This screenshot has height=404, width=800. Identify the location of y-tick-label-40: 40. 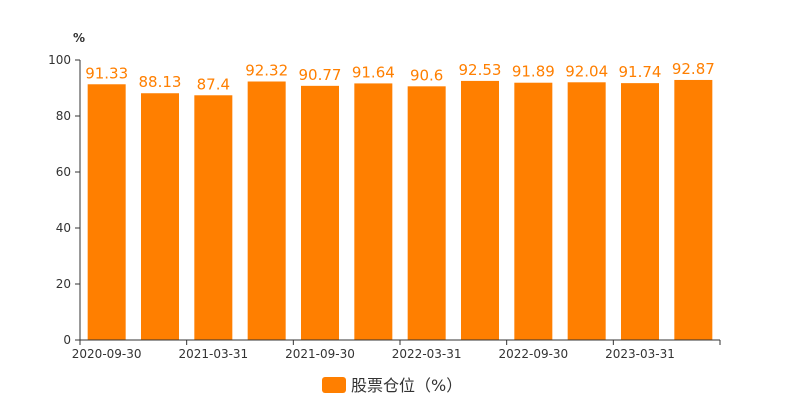
(63, 228).